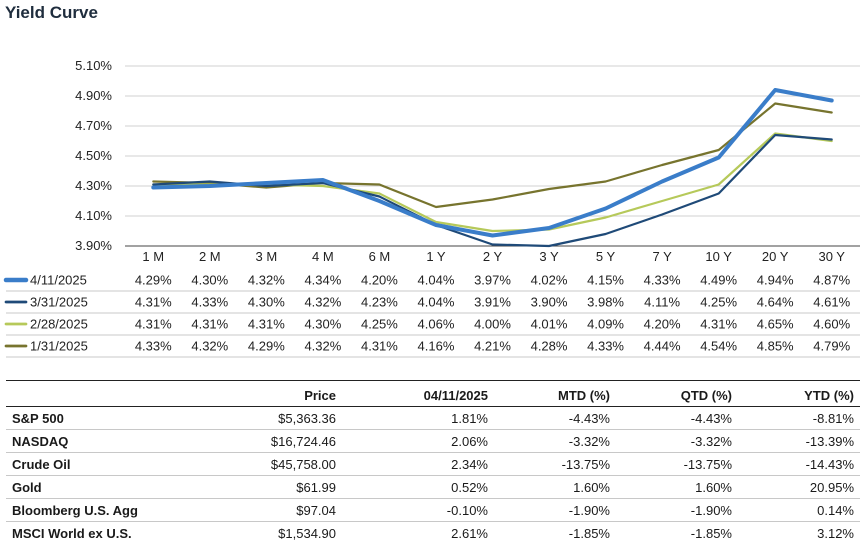 The height and width of the screenshot is (544, 866). Describe the element at coordinates (93, 95) in the screenshot. I see `y-tick-label: 4.90%` at that location.